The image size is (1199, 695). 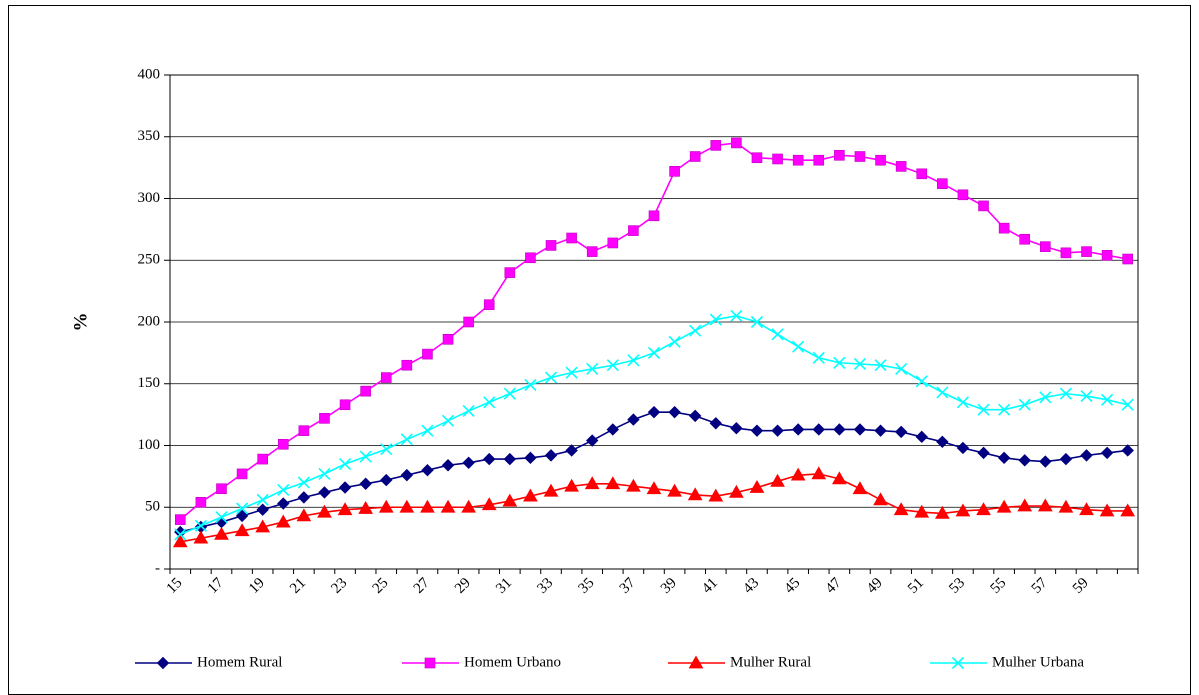 I want to click on legend-item-homem-rural: Homem Rural, so click(x=208, y=662).